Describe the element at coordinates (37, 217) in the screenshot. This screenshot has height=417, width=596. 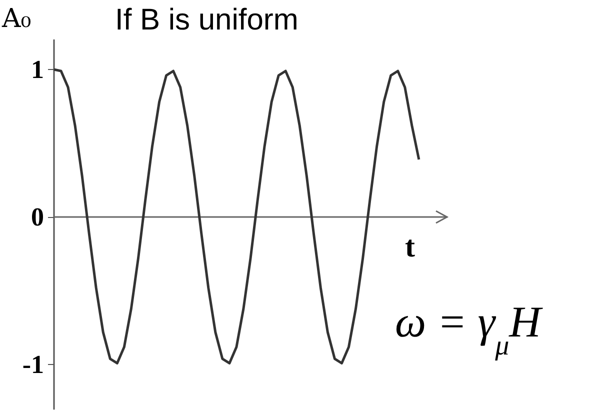
I see `y-tick-label: 0` at that location.